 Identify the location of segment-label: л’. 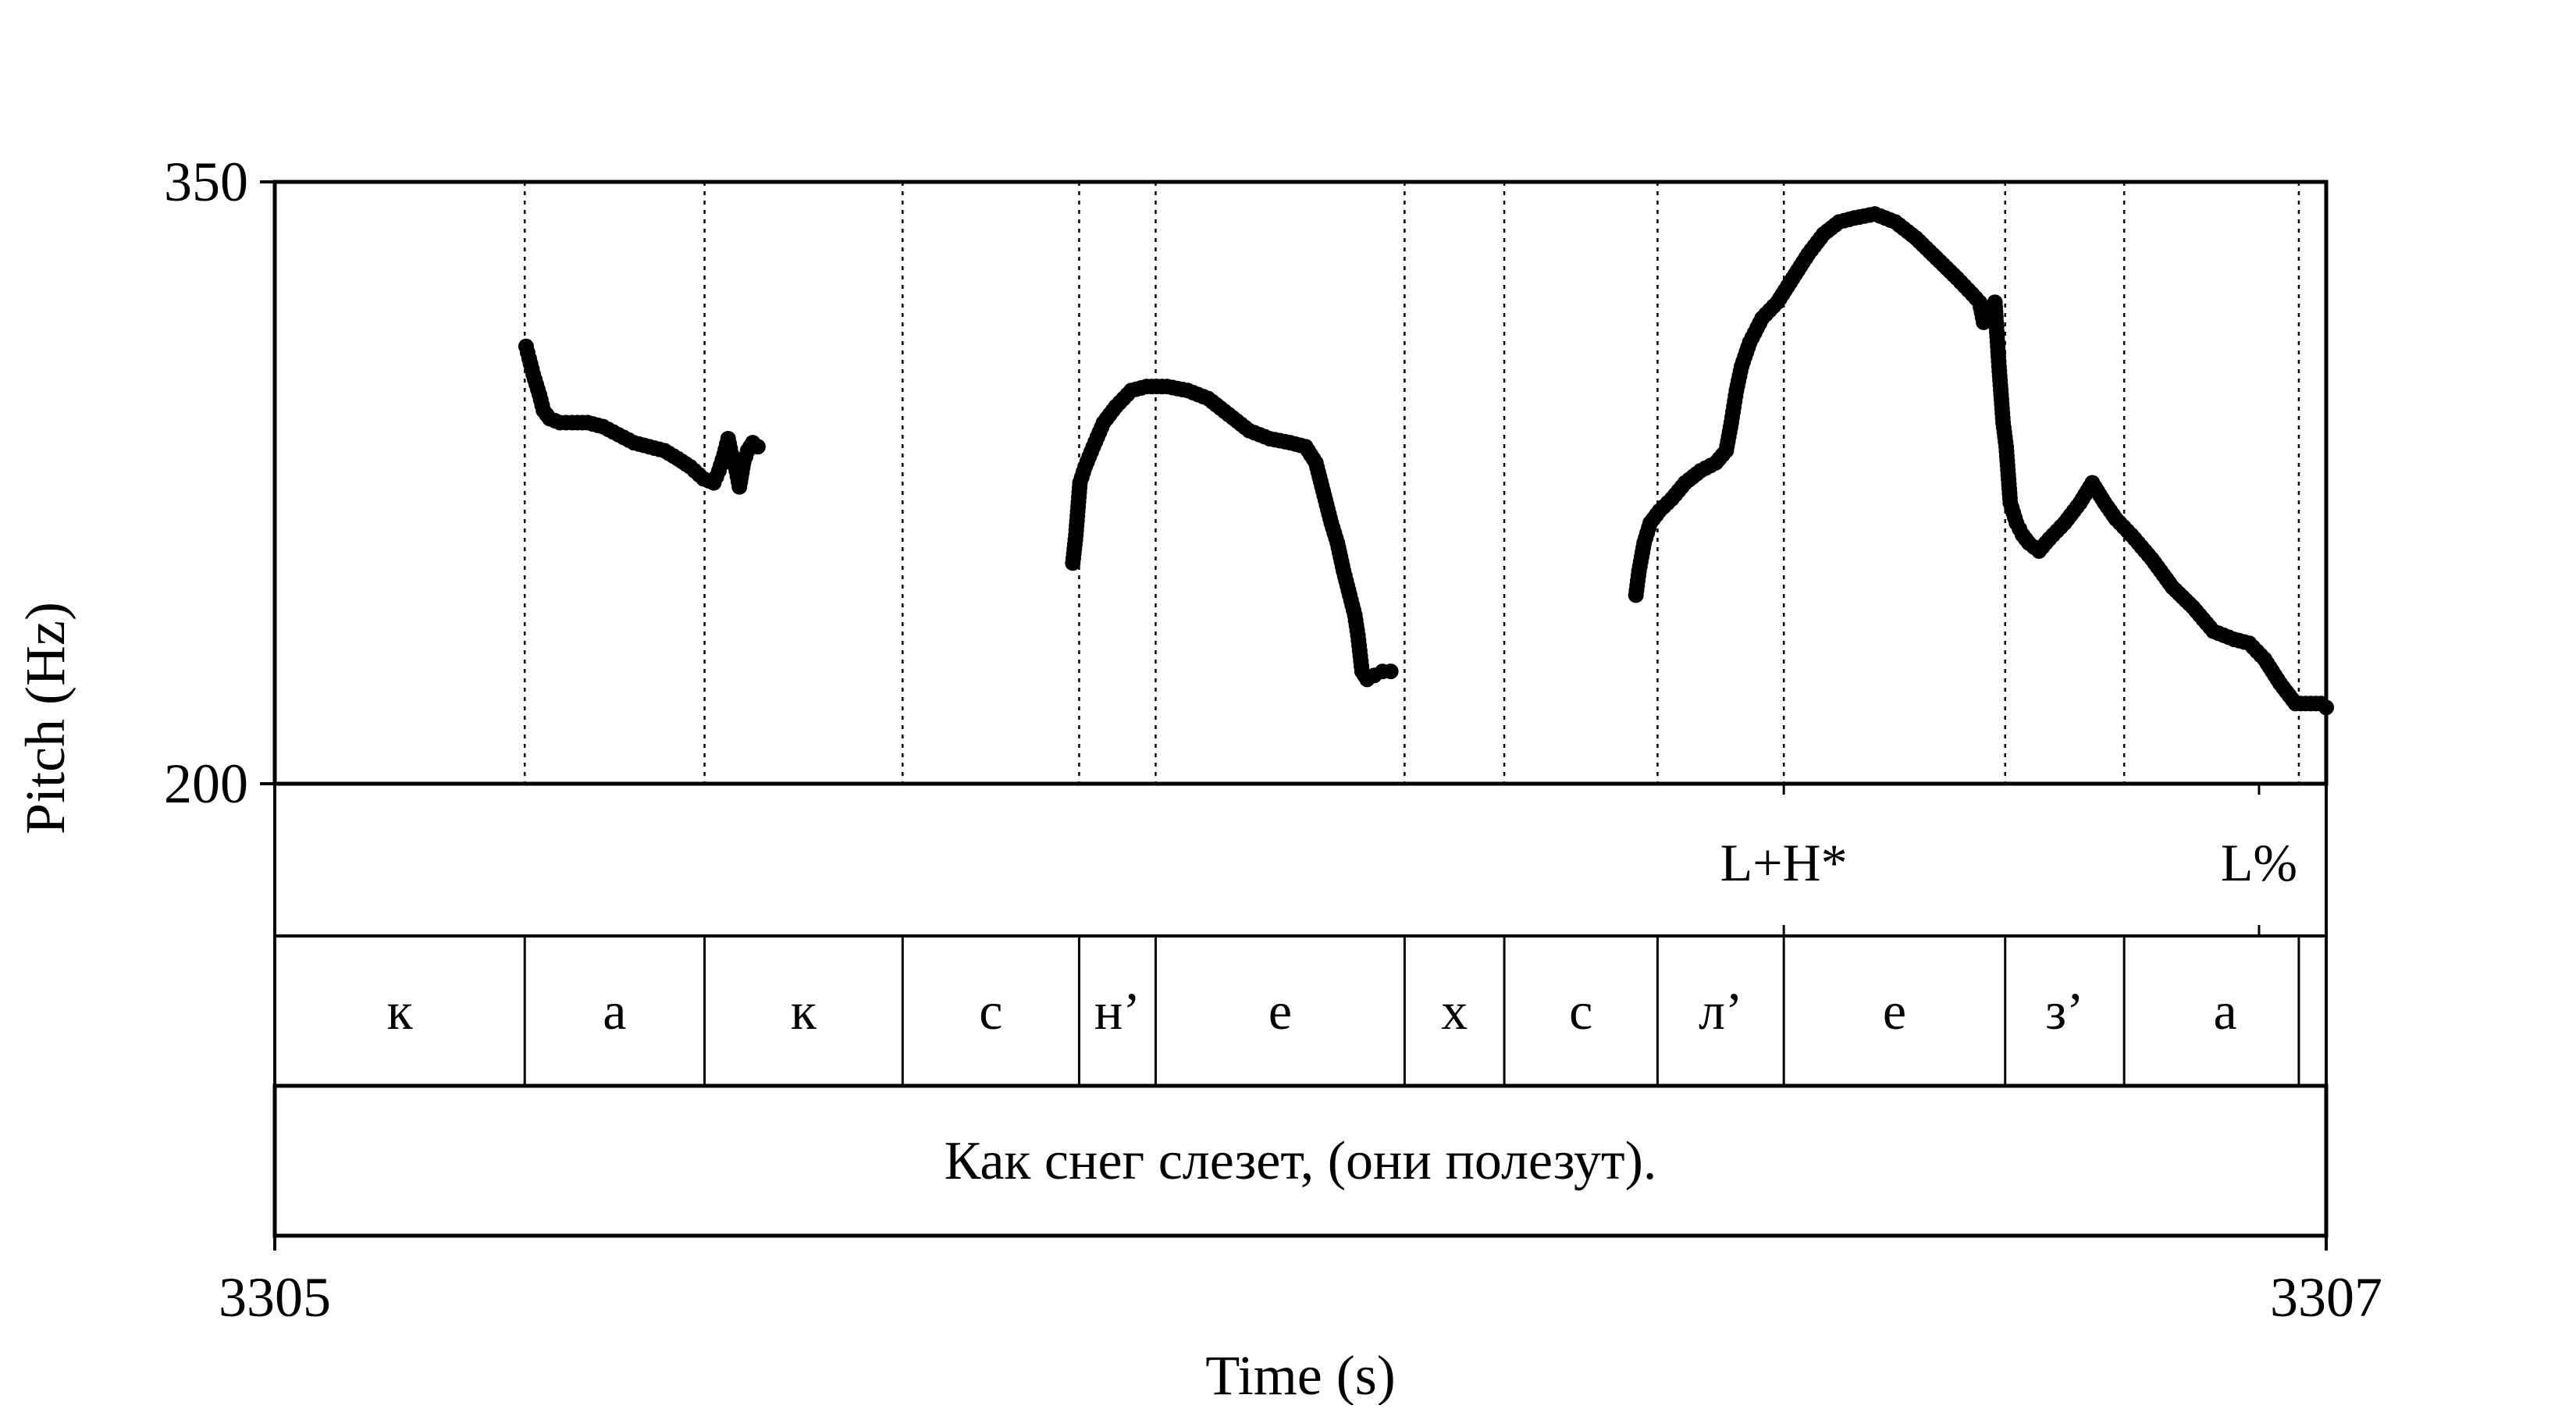
(1721, 1011).